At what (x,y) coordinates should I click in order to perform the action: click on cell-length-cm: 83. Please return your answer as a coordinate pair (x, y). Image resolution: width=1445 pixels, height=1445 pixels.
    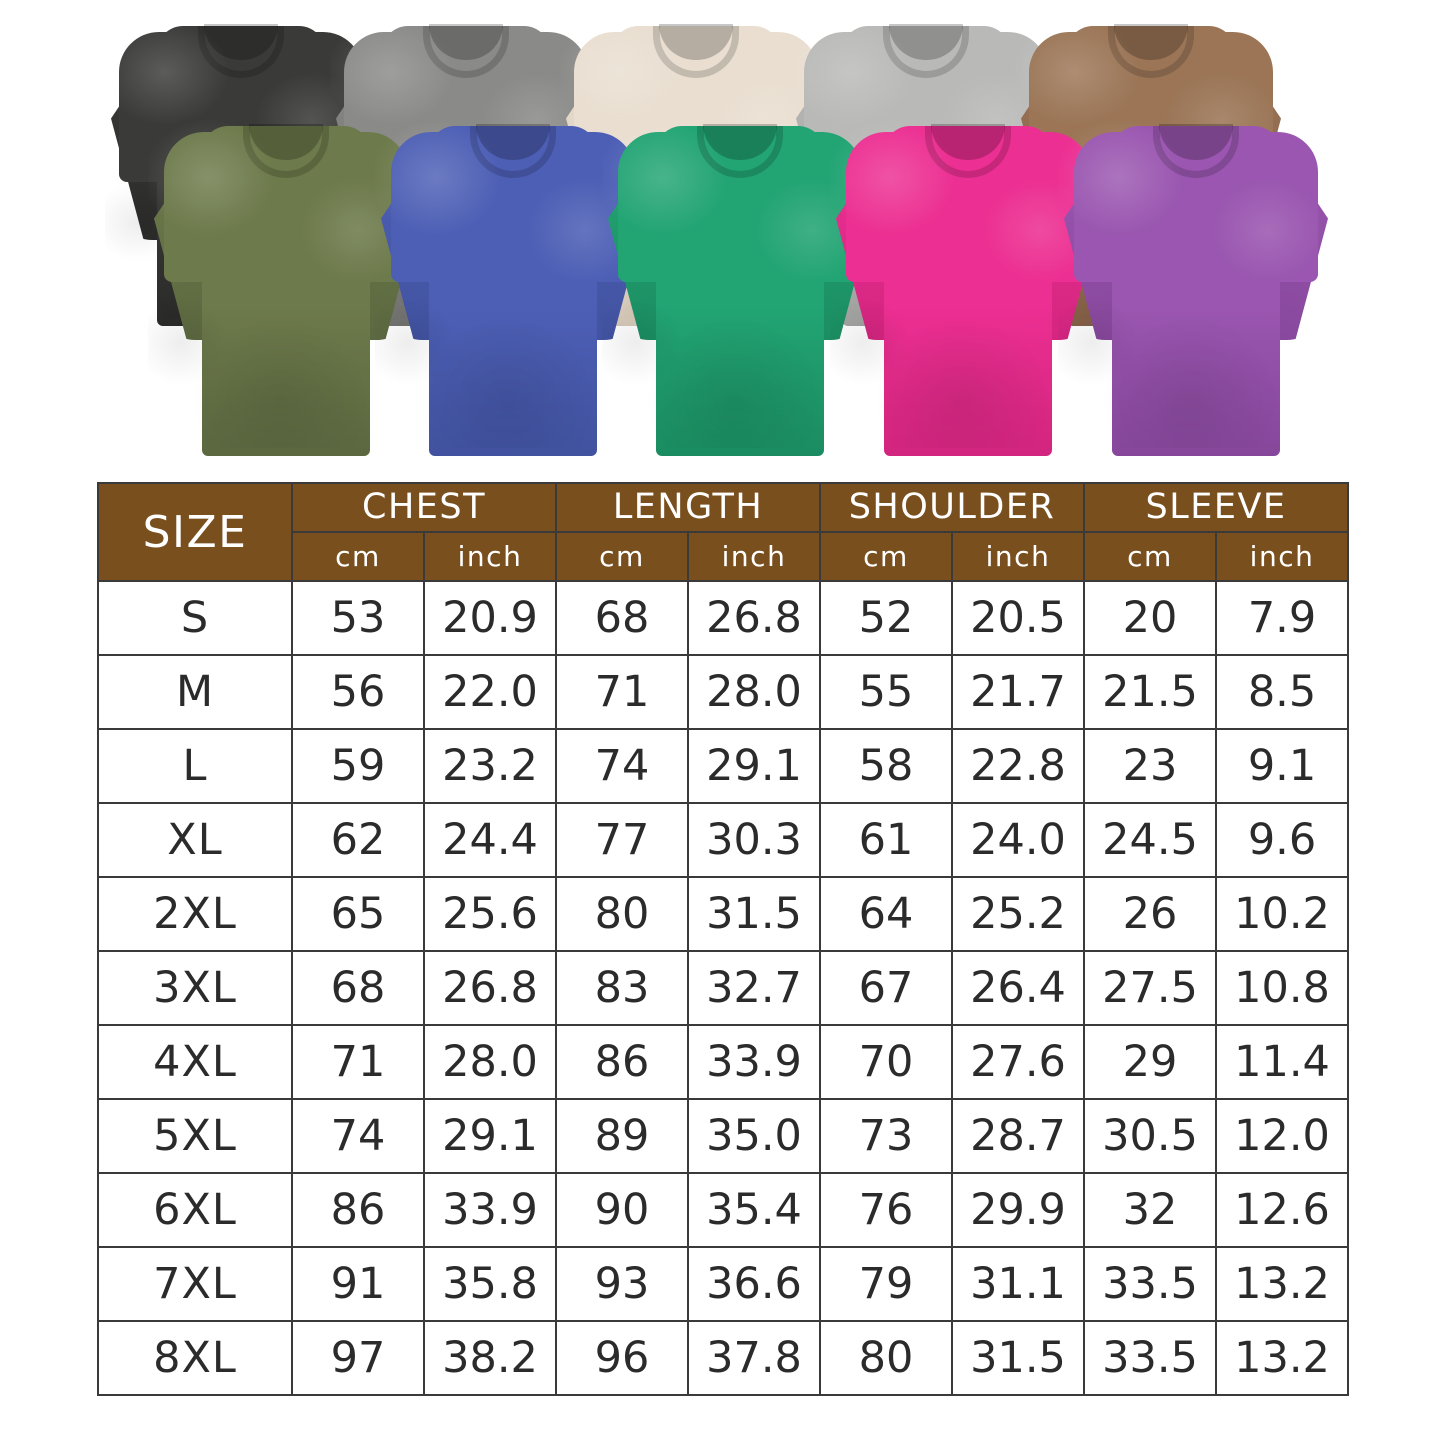
    Looking at the image, I should click on (622, 988).